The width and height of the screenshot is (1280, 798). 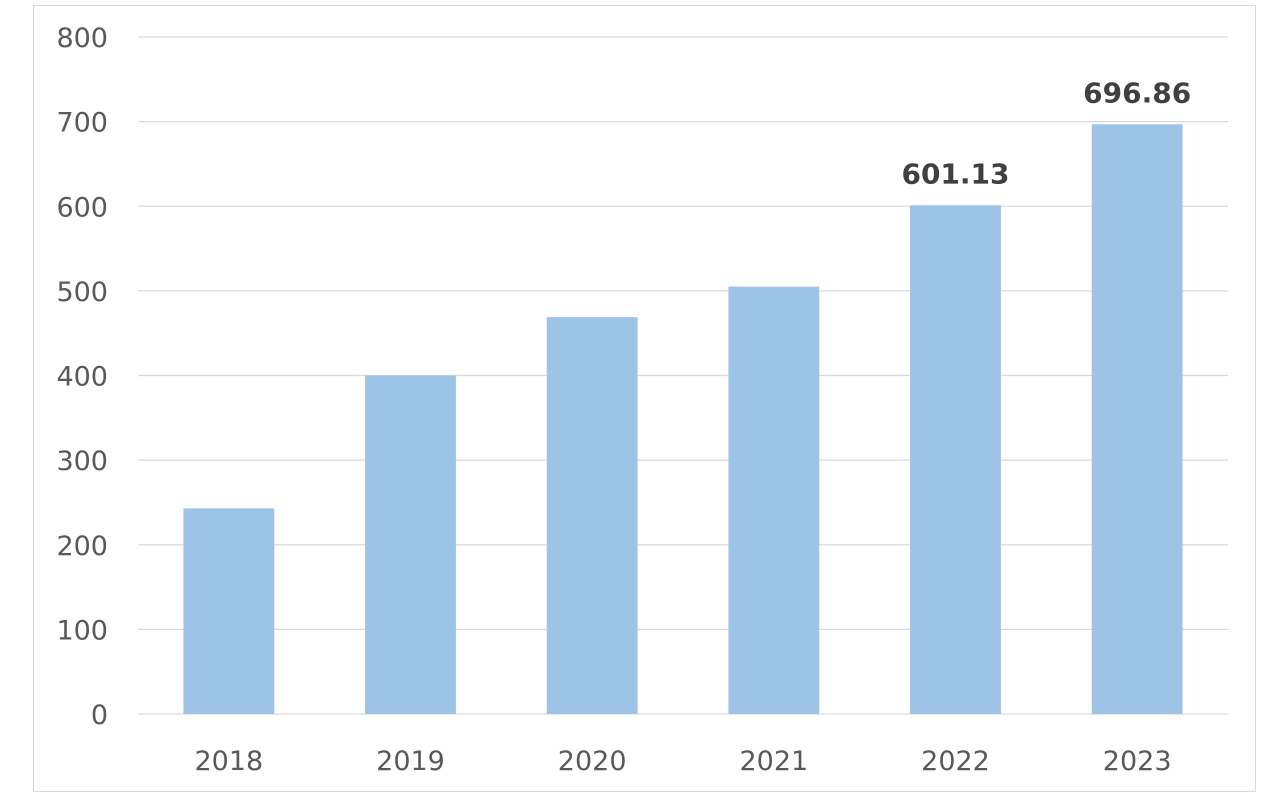 What do you see at coordinates (82, 38) in the screenshot?
I see `y-tick-label: 800` at bounding box center [82, 38].